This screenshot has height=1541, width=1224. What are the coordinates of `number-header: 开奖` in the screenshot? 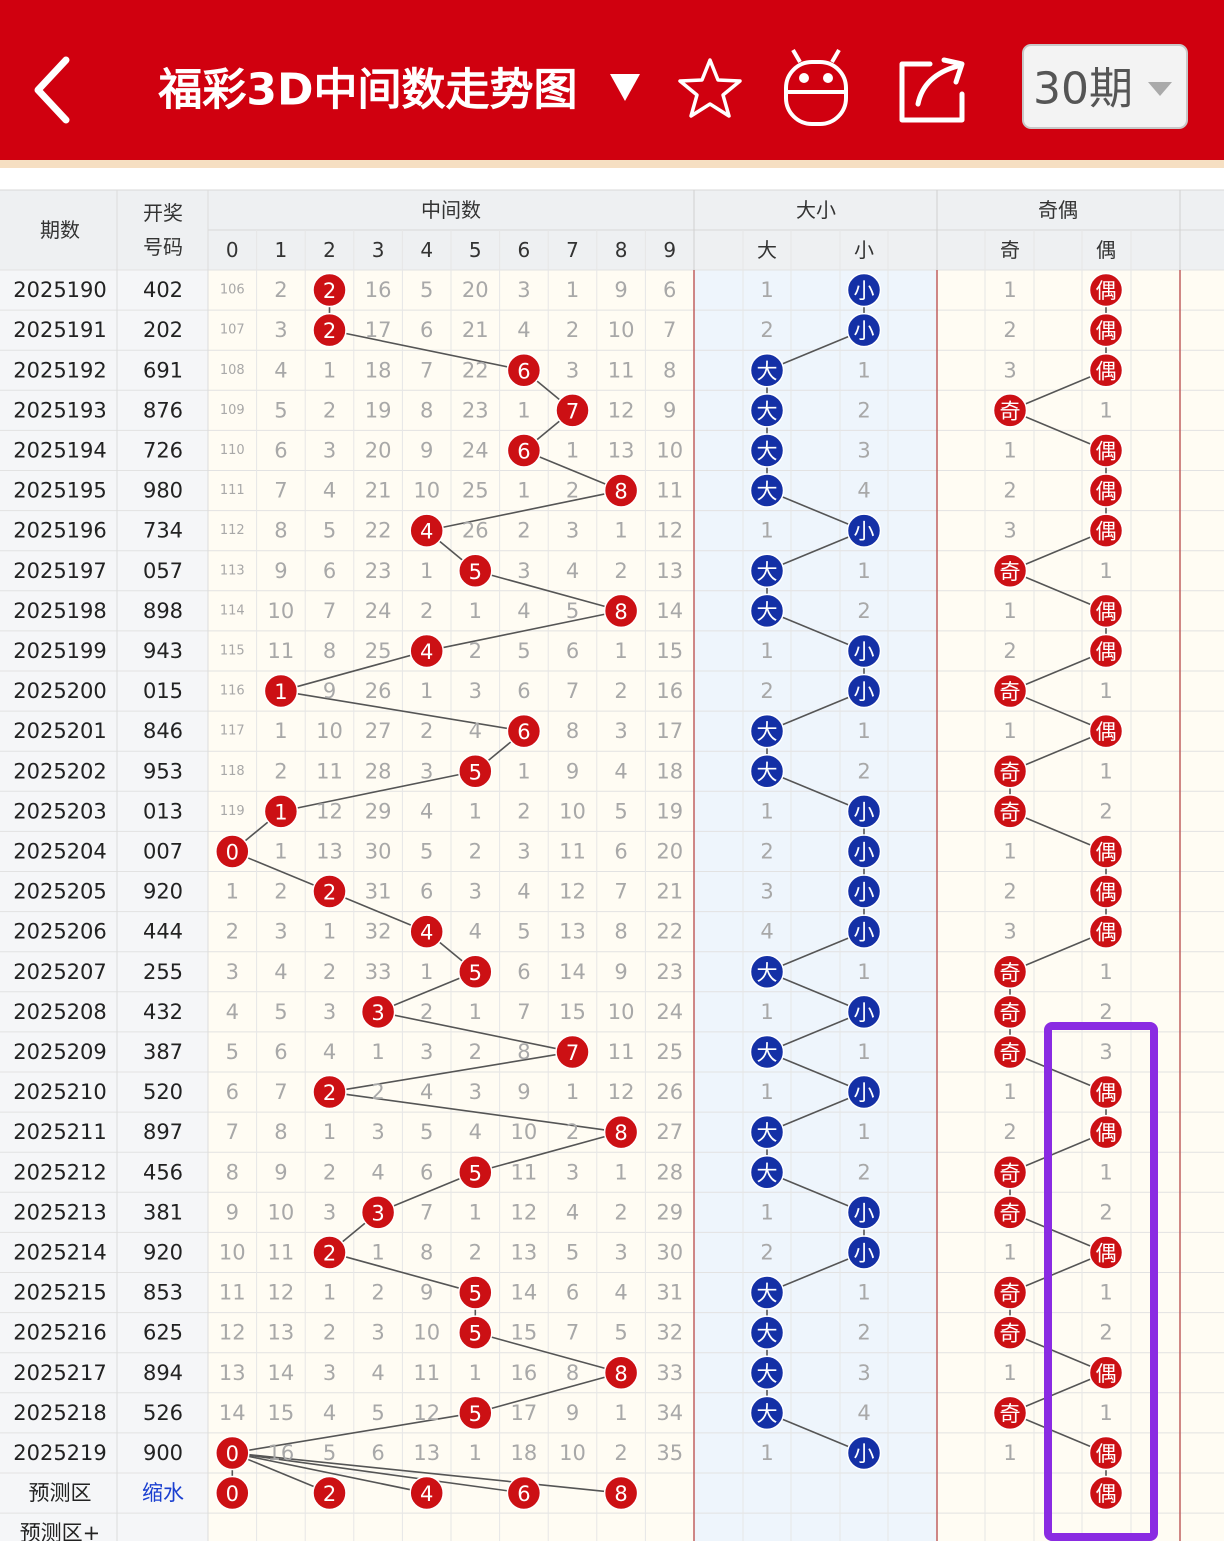 It's located at (163, 213).